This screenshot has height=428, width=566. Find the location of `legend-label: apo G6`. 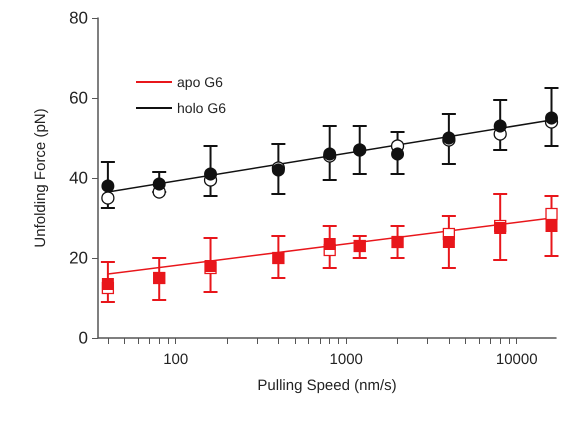

legend-label: apo G6 is located at coordinates (200, 82).